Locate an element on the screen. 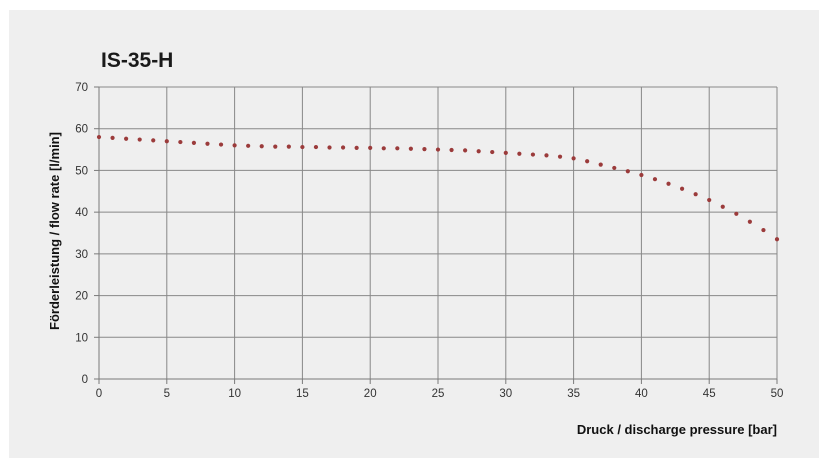 Image resolution: width=828 pixels, height=468 pixels. y-tick-label: 60 is located at coordinates (81, 130).